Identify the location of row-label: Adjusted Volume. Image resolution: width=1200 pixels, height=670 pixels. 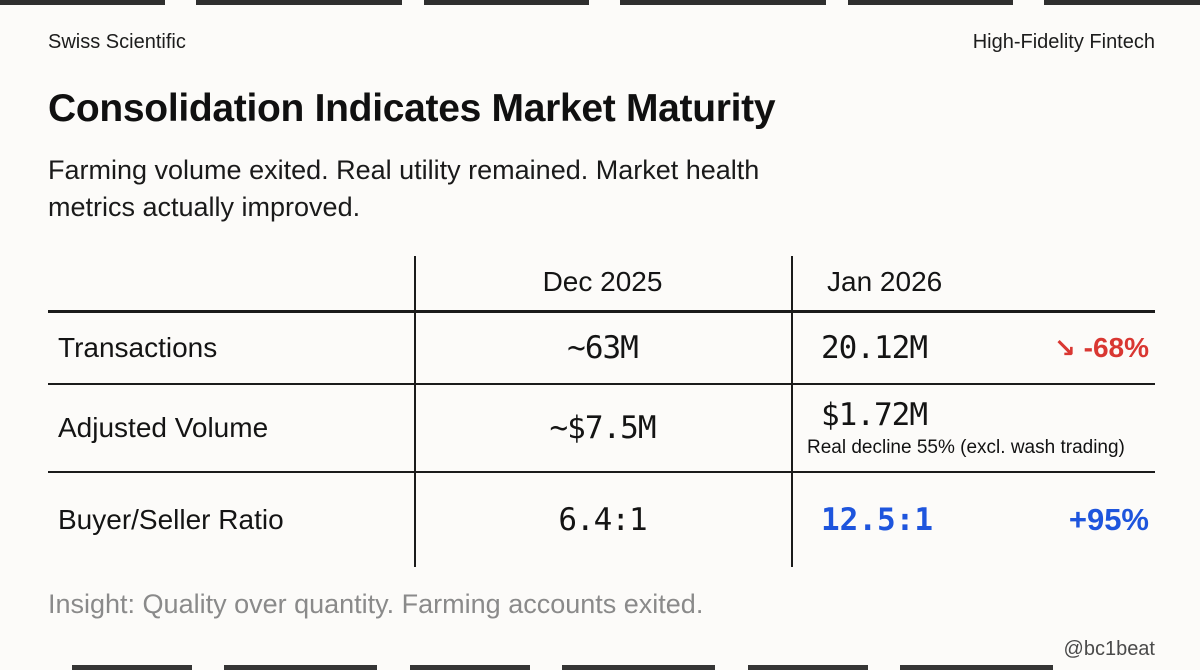
(163, 427).